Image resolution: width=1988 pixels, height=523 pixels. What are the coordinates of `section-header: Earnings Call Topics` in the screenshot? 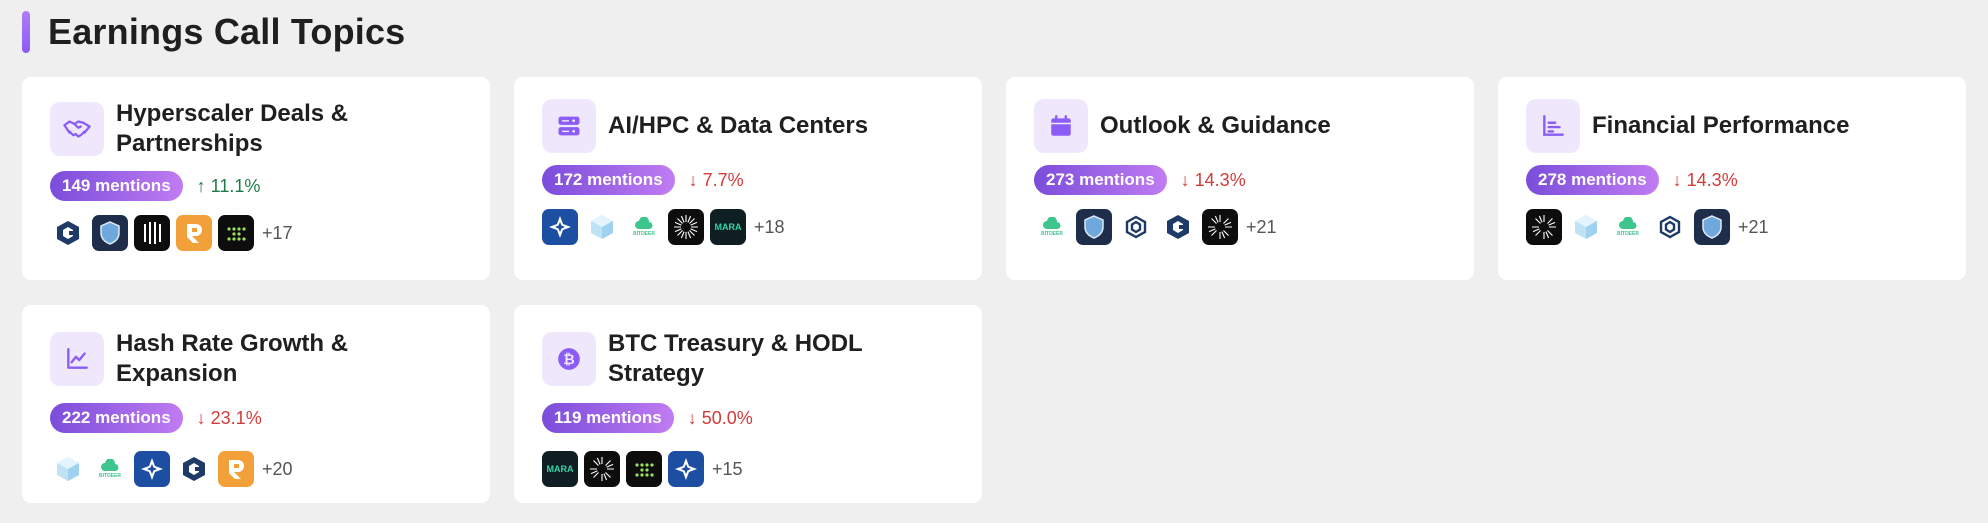 It's located at (213, 32).